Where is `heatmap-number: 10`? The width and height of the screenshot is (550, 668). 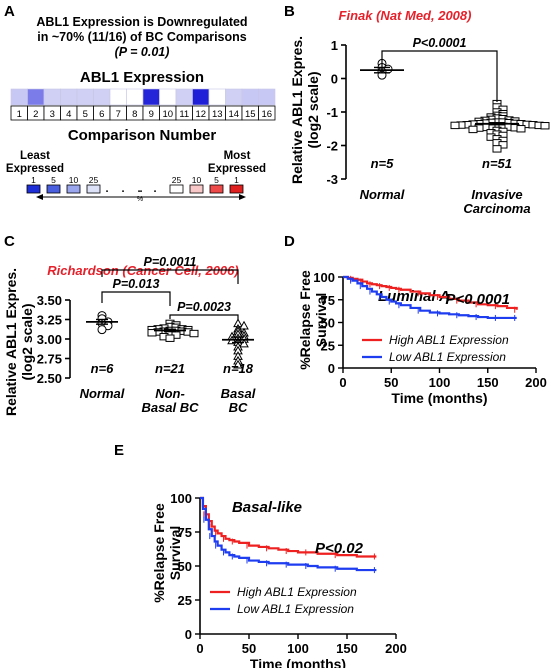 heatmap-number: 10 is located at coordinates (167, 114).